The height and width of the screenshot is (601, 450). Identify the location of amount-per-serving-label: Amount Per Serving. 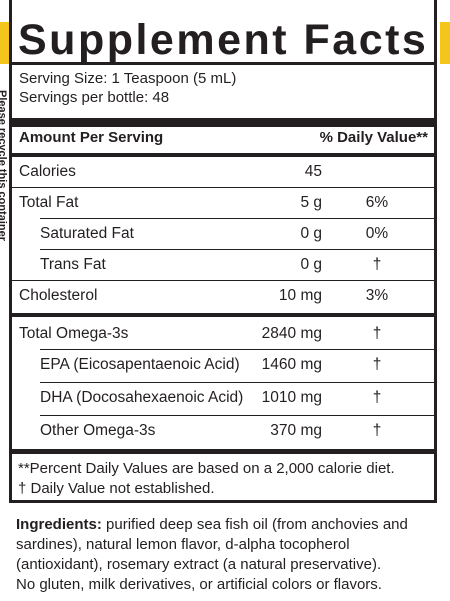
(91, 137).